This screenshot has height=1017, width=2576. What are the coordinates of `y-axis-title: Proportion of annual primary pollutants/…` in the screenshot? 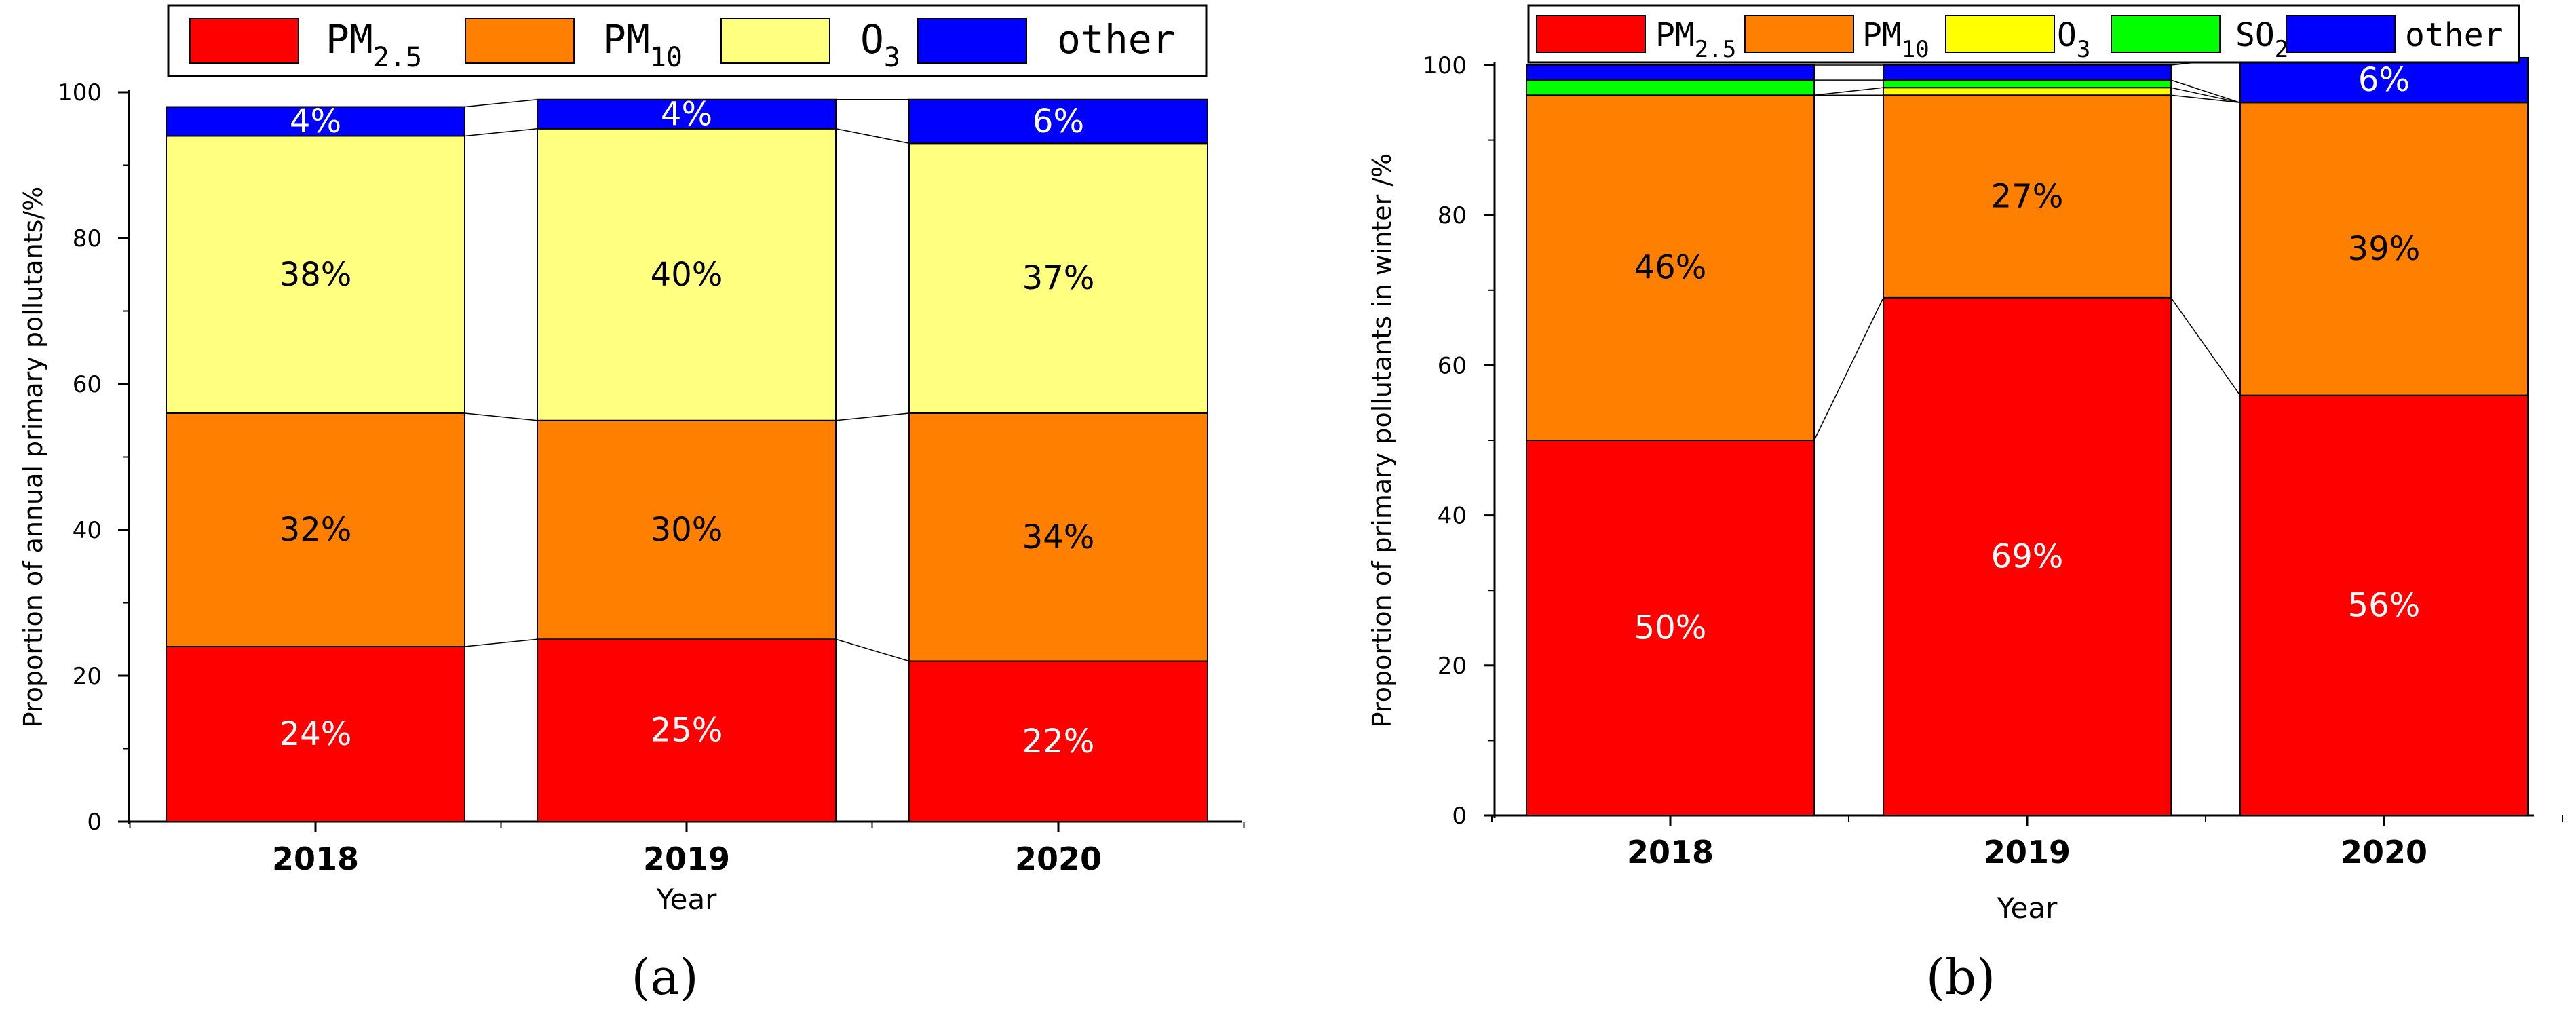 It's located at (33, 457).